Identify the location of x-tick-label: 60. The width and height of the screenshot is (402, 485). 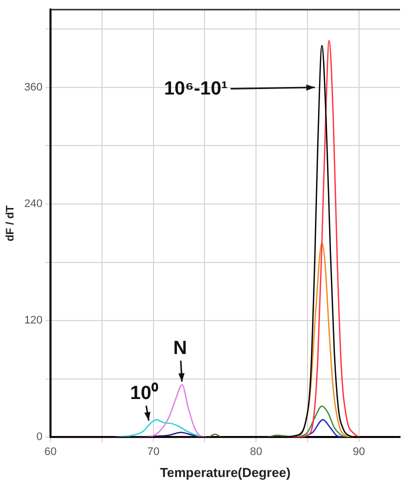
(50, 452).